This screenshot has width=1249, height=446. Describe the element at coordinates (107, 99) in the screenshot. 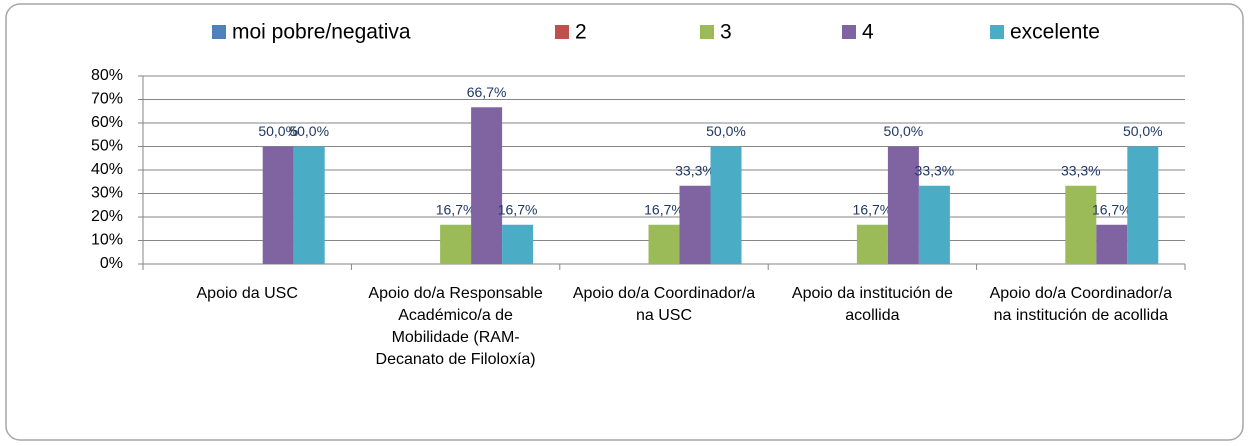

I see `y-tick-label: 70%` at that location.